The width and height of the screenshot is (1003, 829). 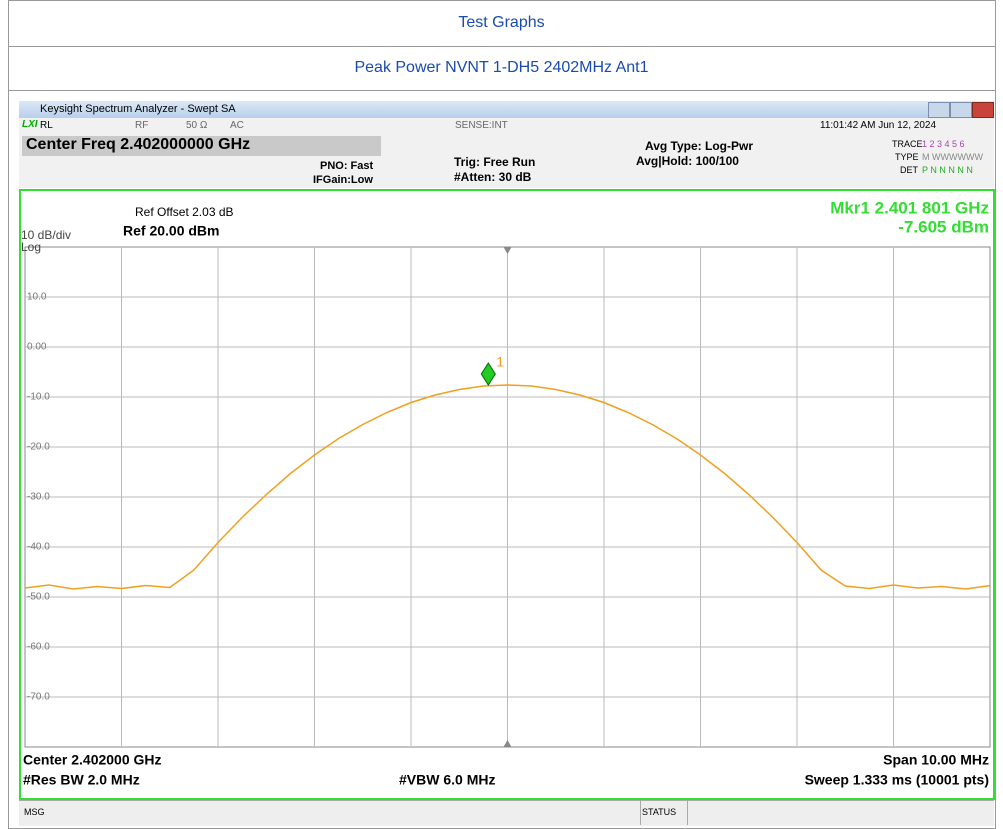 I want to click on type-val: M WWWWWW, so click(x=952, y=157).